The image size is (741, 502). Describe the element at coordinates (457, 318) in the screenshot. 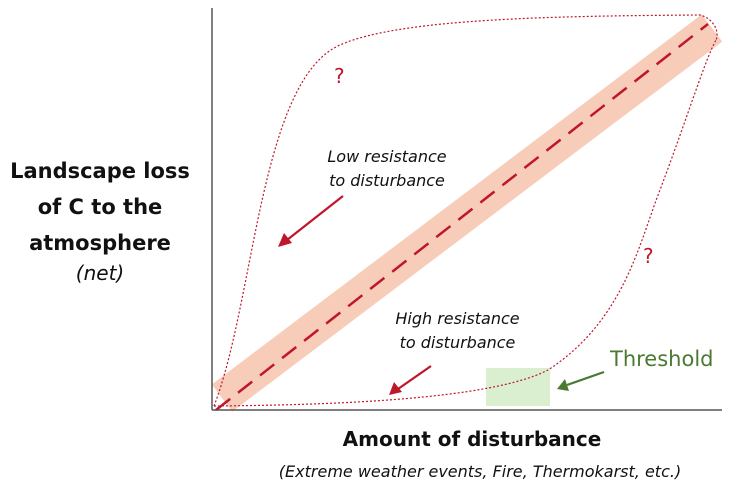

I see `high-resistance-label-line-1: High resistance` at that location.